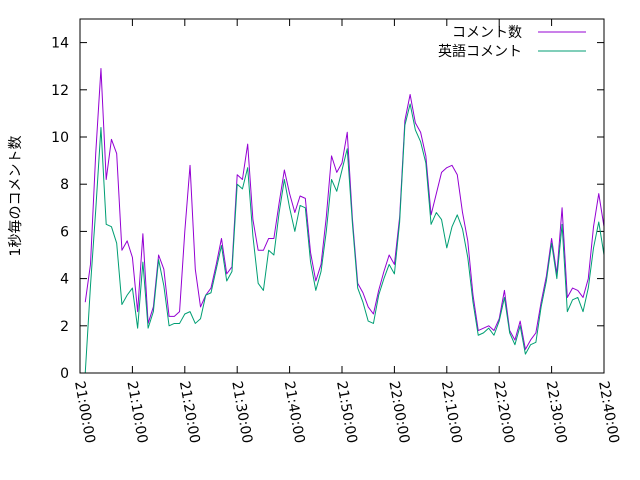 This screenshot has height=480, width=640. What do you see at coordinates (60, 91) in the screenshot?
I see `y-tick-label: 12` at bounding box center [60, 91].